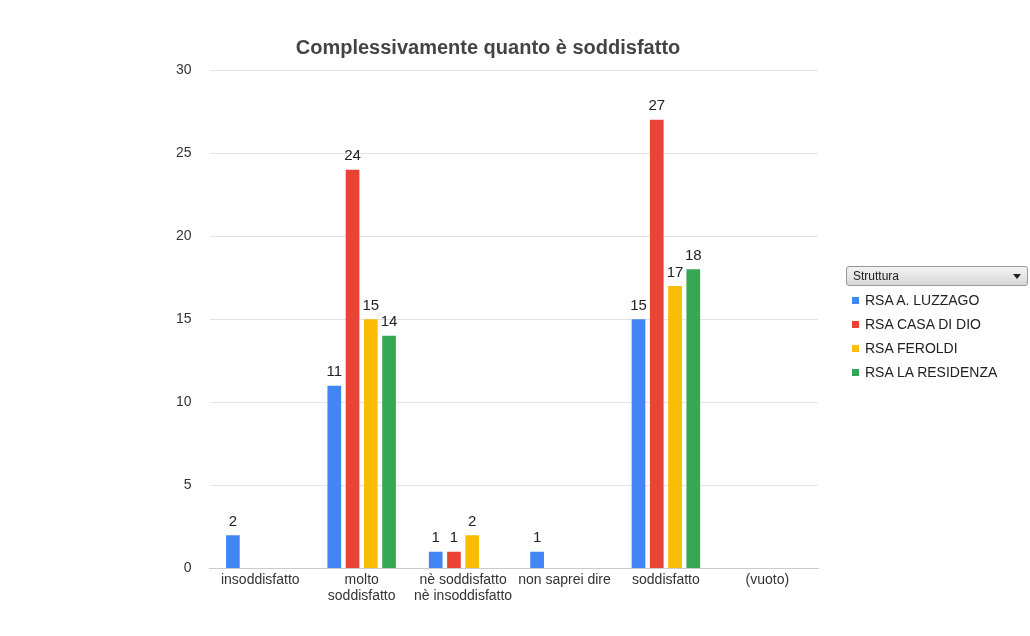 The width and height of the screenshot is (1030, 636). What do you see at coordinates (693, 254) in the screenshot?
I see `data-label: 18` at bounding box center [693, 254].